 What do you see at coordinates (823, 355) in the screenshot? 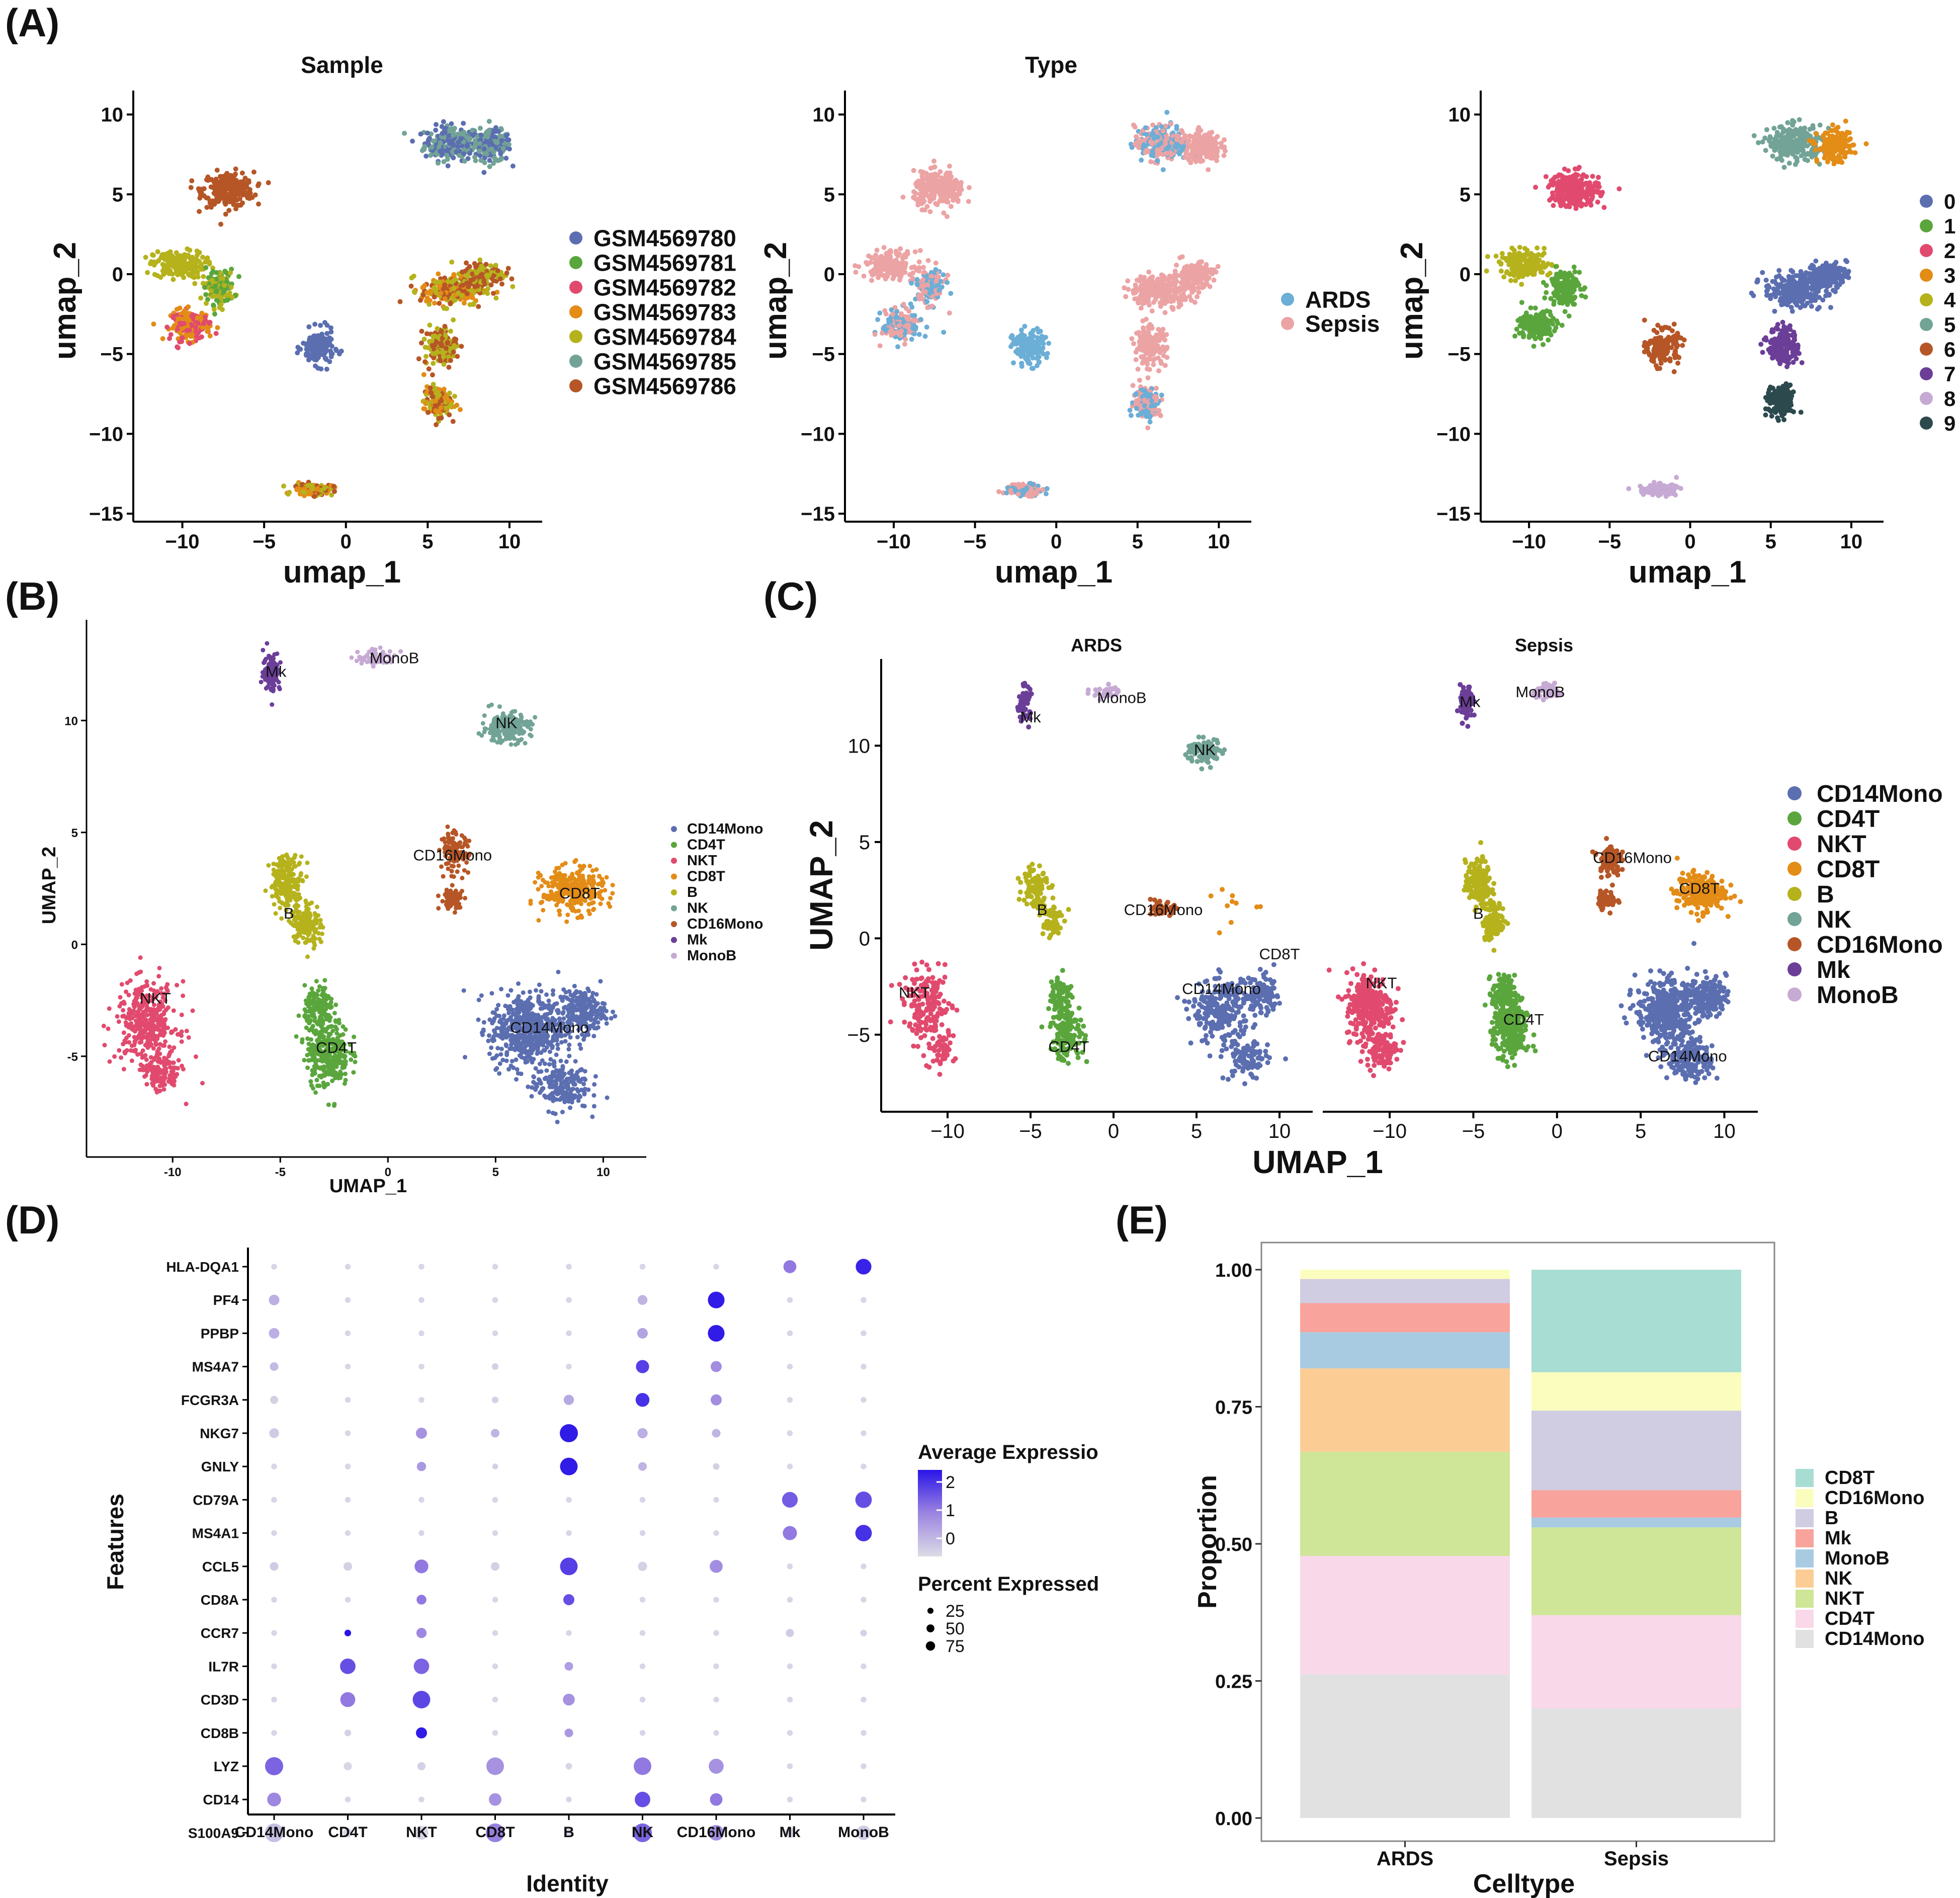
I see `a2-y-tick-label: −5` at bounding box center [823, 355].